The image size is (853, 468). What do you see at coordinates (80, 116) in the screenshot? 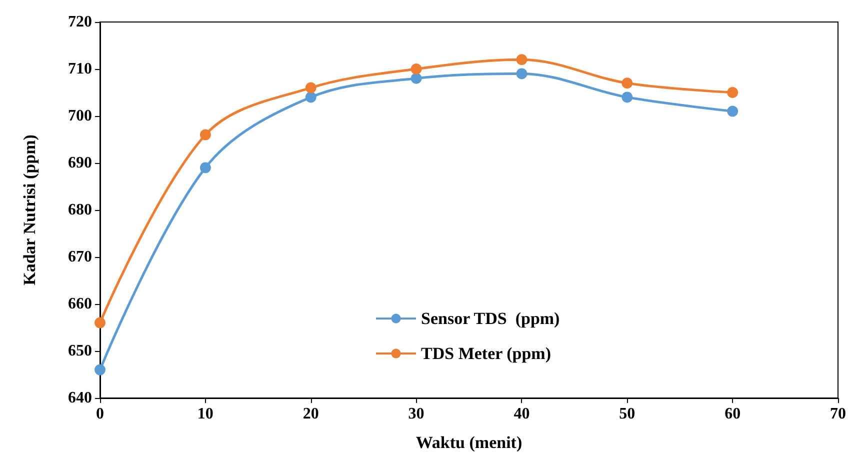
I see `y-tick-label: 700` at bounding box center [80, 116].